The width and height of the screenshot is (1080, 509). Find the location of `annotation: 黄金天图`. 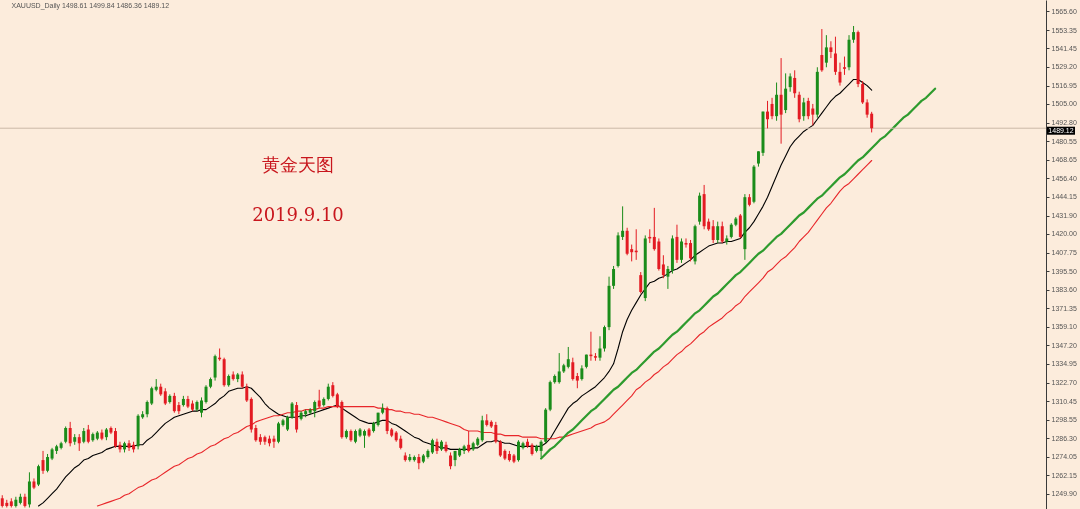

annotation: 黄金天图 is located at coordinates (298, 164).